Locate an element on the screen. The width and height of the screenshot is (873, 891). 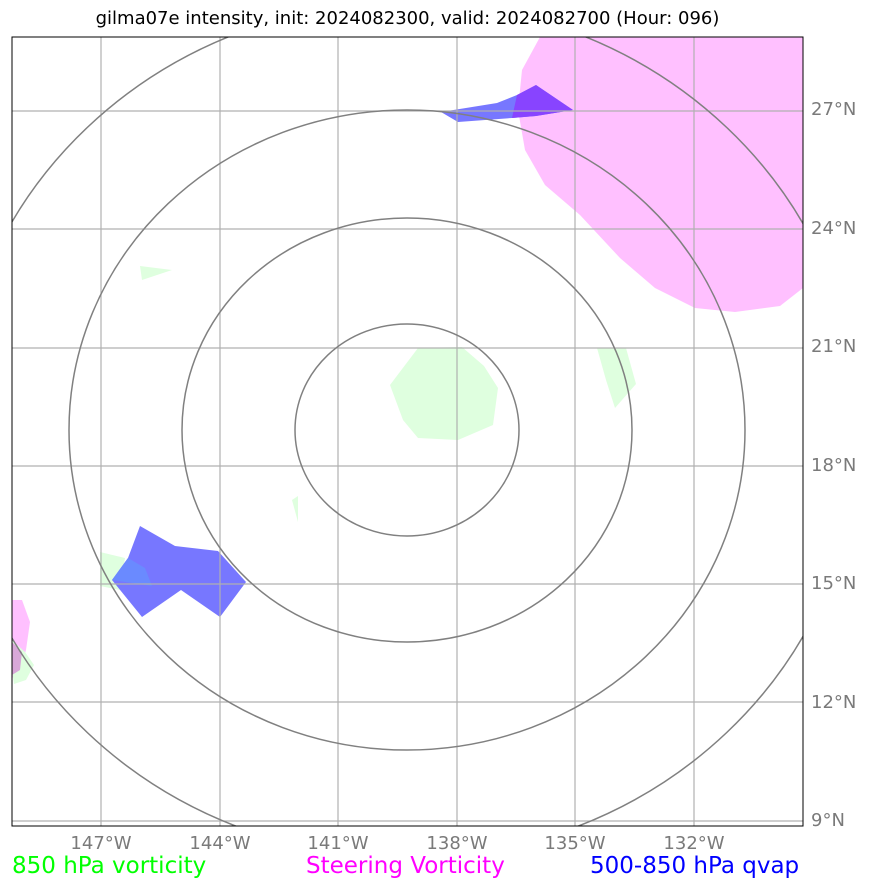
lat-label-24n: 24°N is located at coordinates (834, 228).